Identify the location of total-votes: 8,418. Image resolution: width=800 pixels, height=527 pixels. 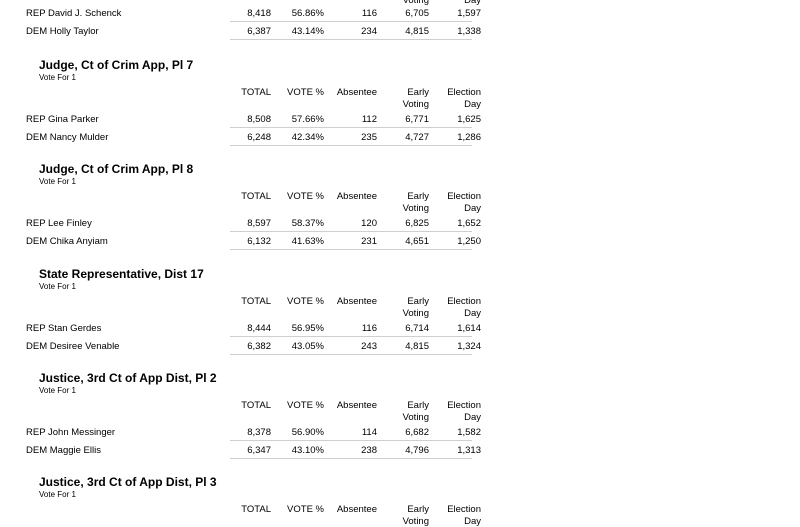
(259, 13).